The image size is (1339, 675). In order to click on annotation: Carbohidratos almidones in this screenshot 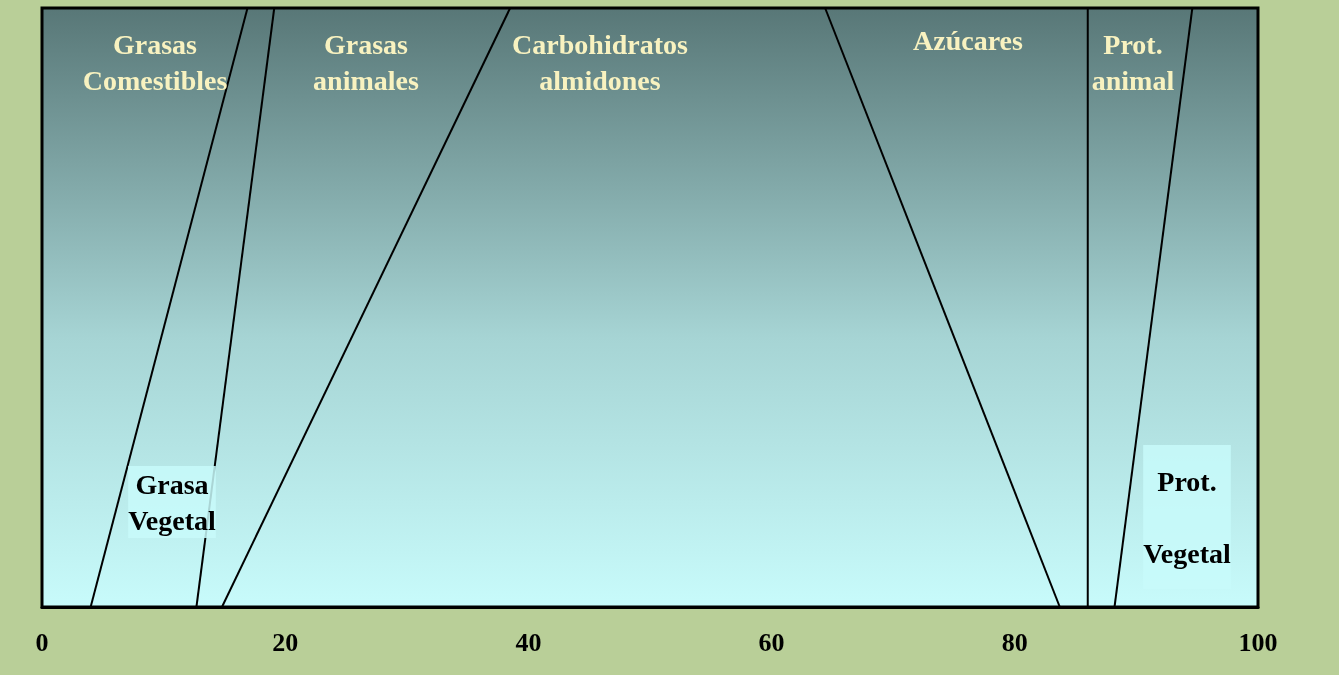, I will do `click(600, 62)`.